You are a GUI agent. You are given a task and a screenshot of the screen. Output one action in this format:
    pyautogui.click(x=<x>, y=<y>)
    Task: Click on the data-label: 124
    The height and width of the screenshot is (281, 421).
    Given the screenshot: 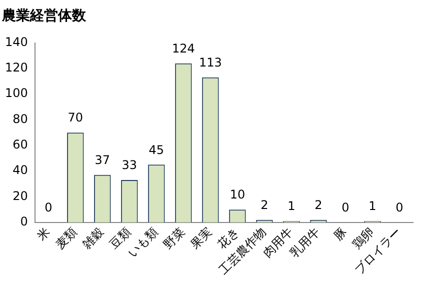 What is the action you would take?
    pyautogui.click(x=183, y=48)
    